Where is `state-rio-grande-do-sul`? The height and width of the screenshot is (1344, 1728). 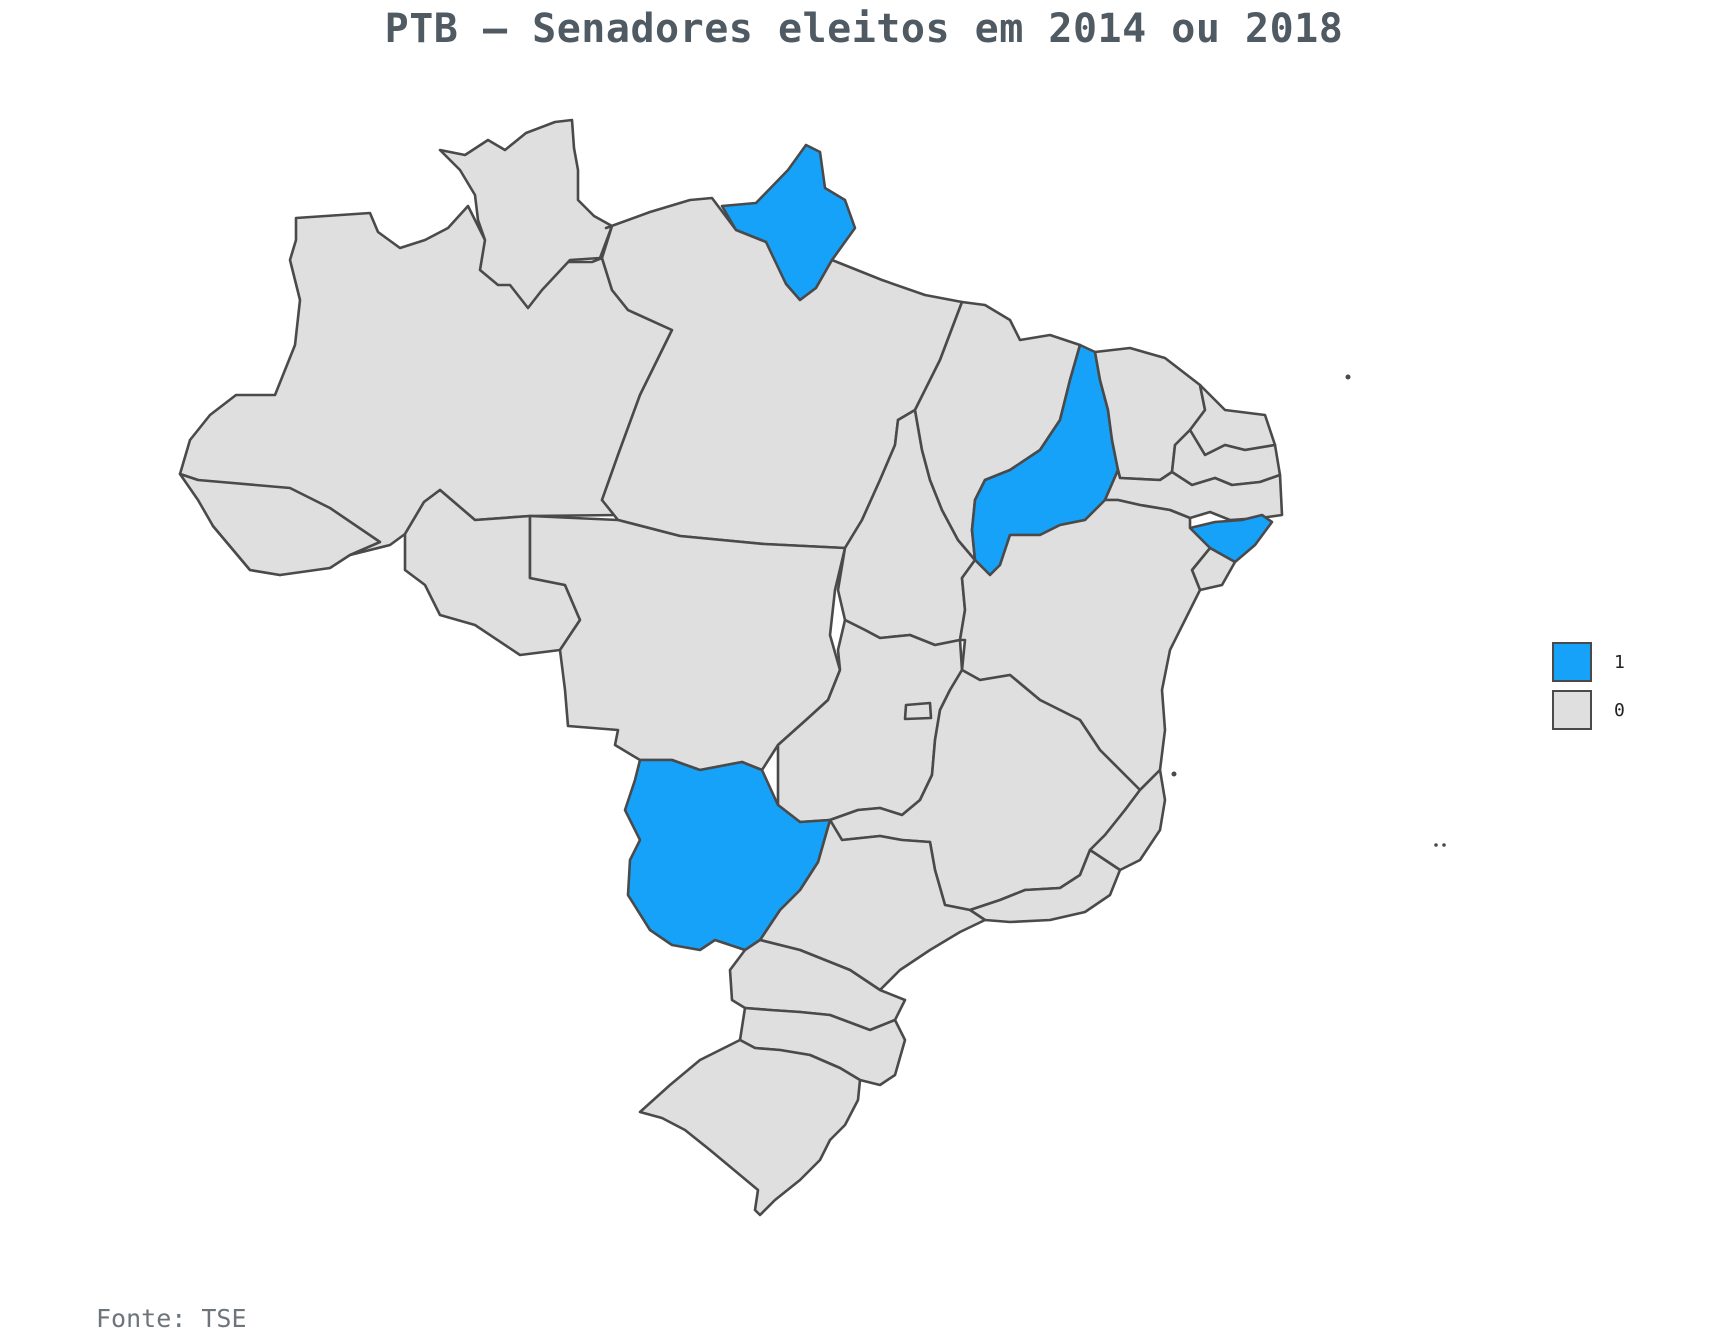 state-rio-grande-do-sul is located at coordinates (750, 1127).